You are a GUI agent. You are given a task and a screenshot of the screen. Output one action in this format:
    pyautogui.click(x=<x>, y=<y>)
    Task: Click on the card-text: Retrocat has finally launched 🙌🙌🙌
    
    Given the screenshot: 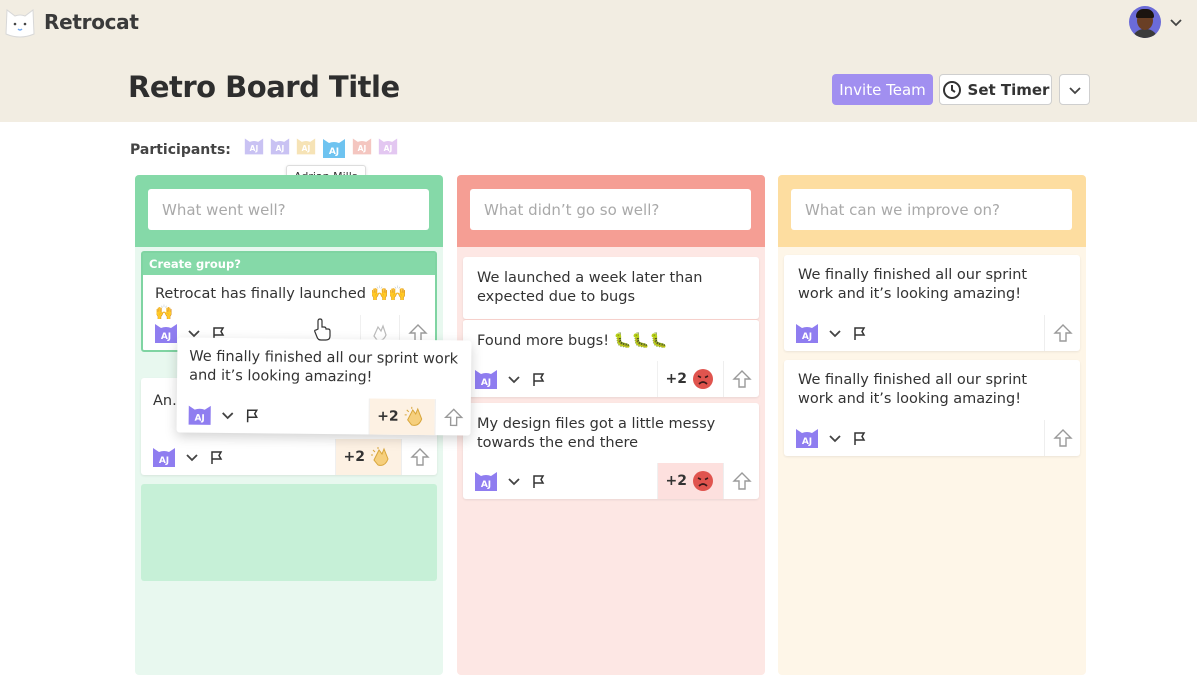 What is the action you would take?
    pyautogui.click(x=281, y=303)
    